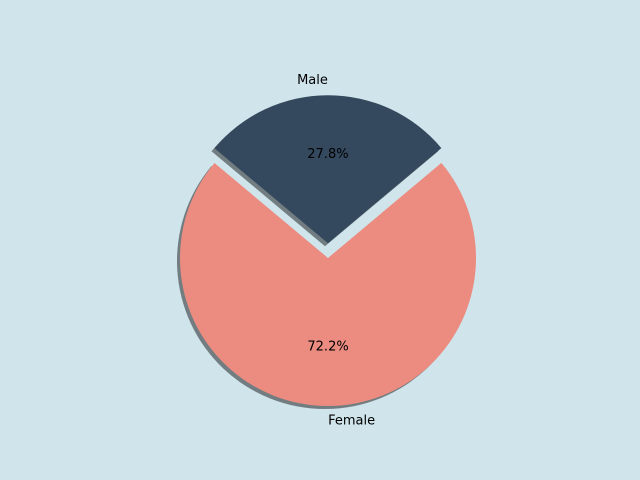 The height and width of the screenshot is (480, 640). Describe the element at coordinates (328, 169) in the screenshot. I see `wedge` at that location.